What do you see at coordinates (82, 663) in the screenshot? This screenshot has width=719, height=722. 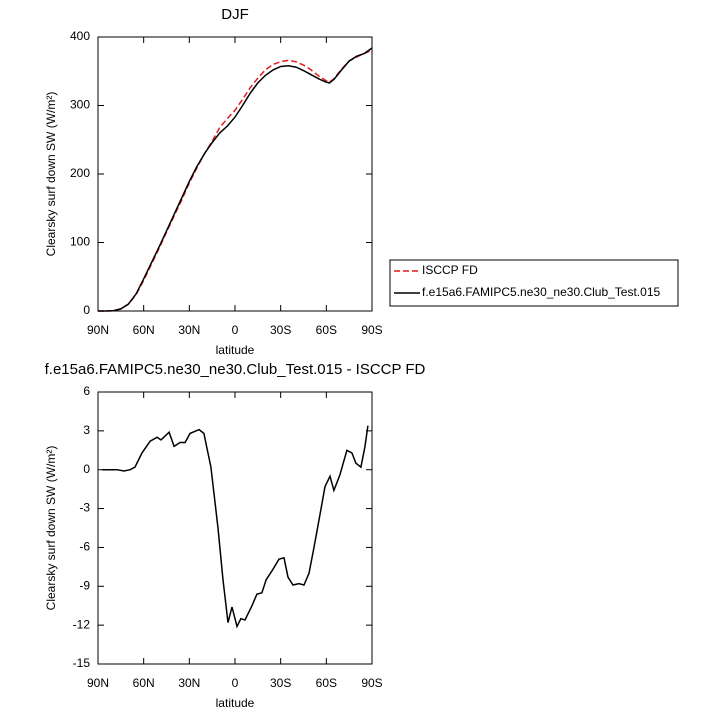 I see `y-tick-label: -15` at bounding box center [82, 663].